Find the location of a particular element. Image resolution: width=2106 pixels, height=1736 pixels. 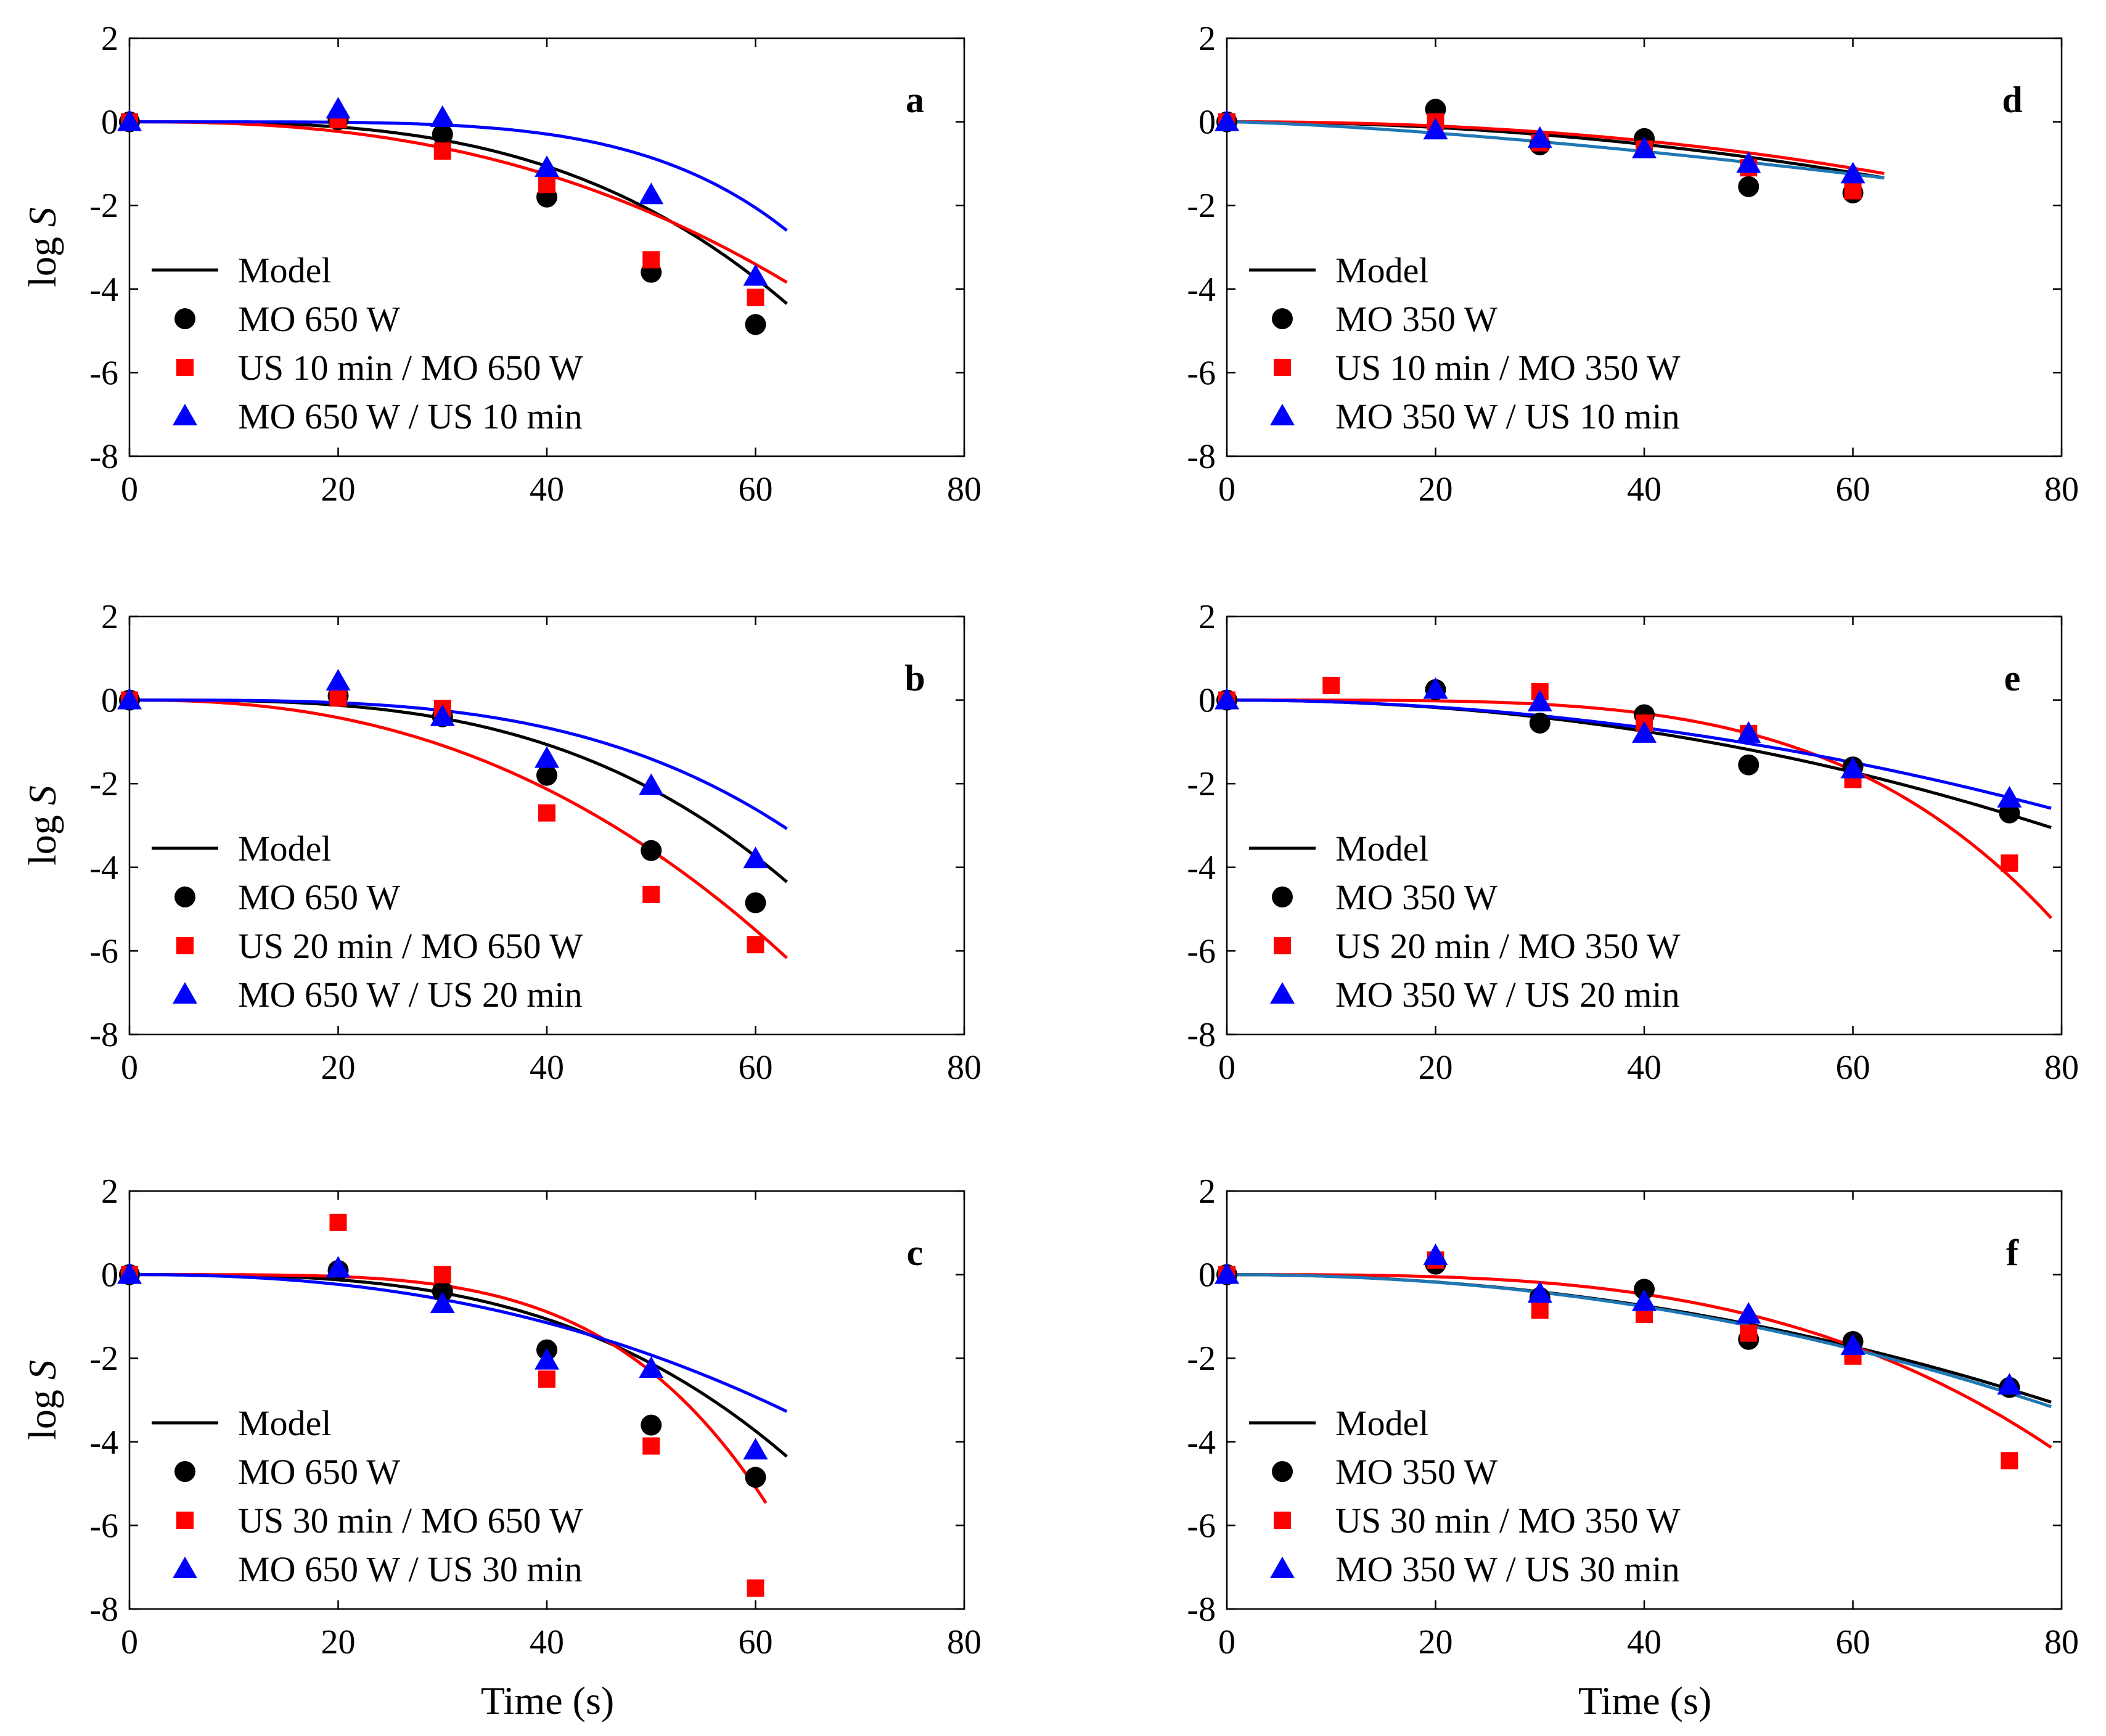

legend-label: US 20 min / MO 350 W is located at coordinates (1508, 946).